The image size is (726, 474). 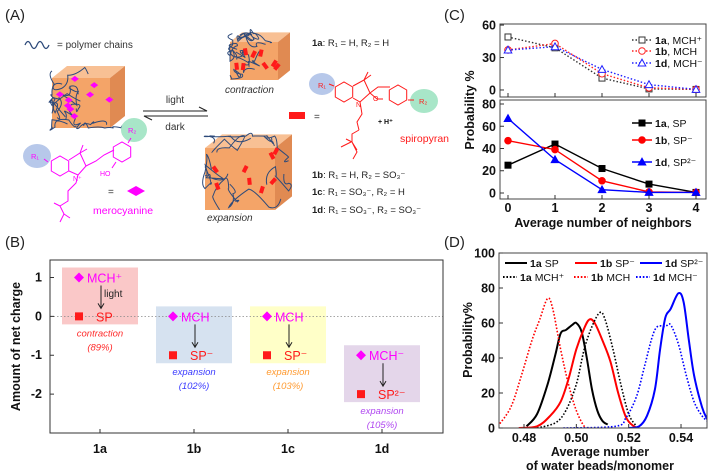 What do you see at coordinates (376, 99) in the screenshot?
I see `o-label: O` at bounding box center [376, 99].